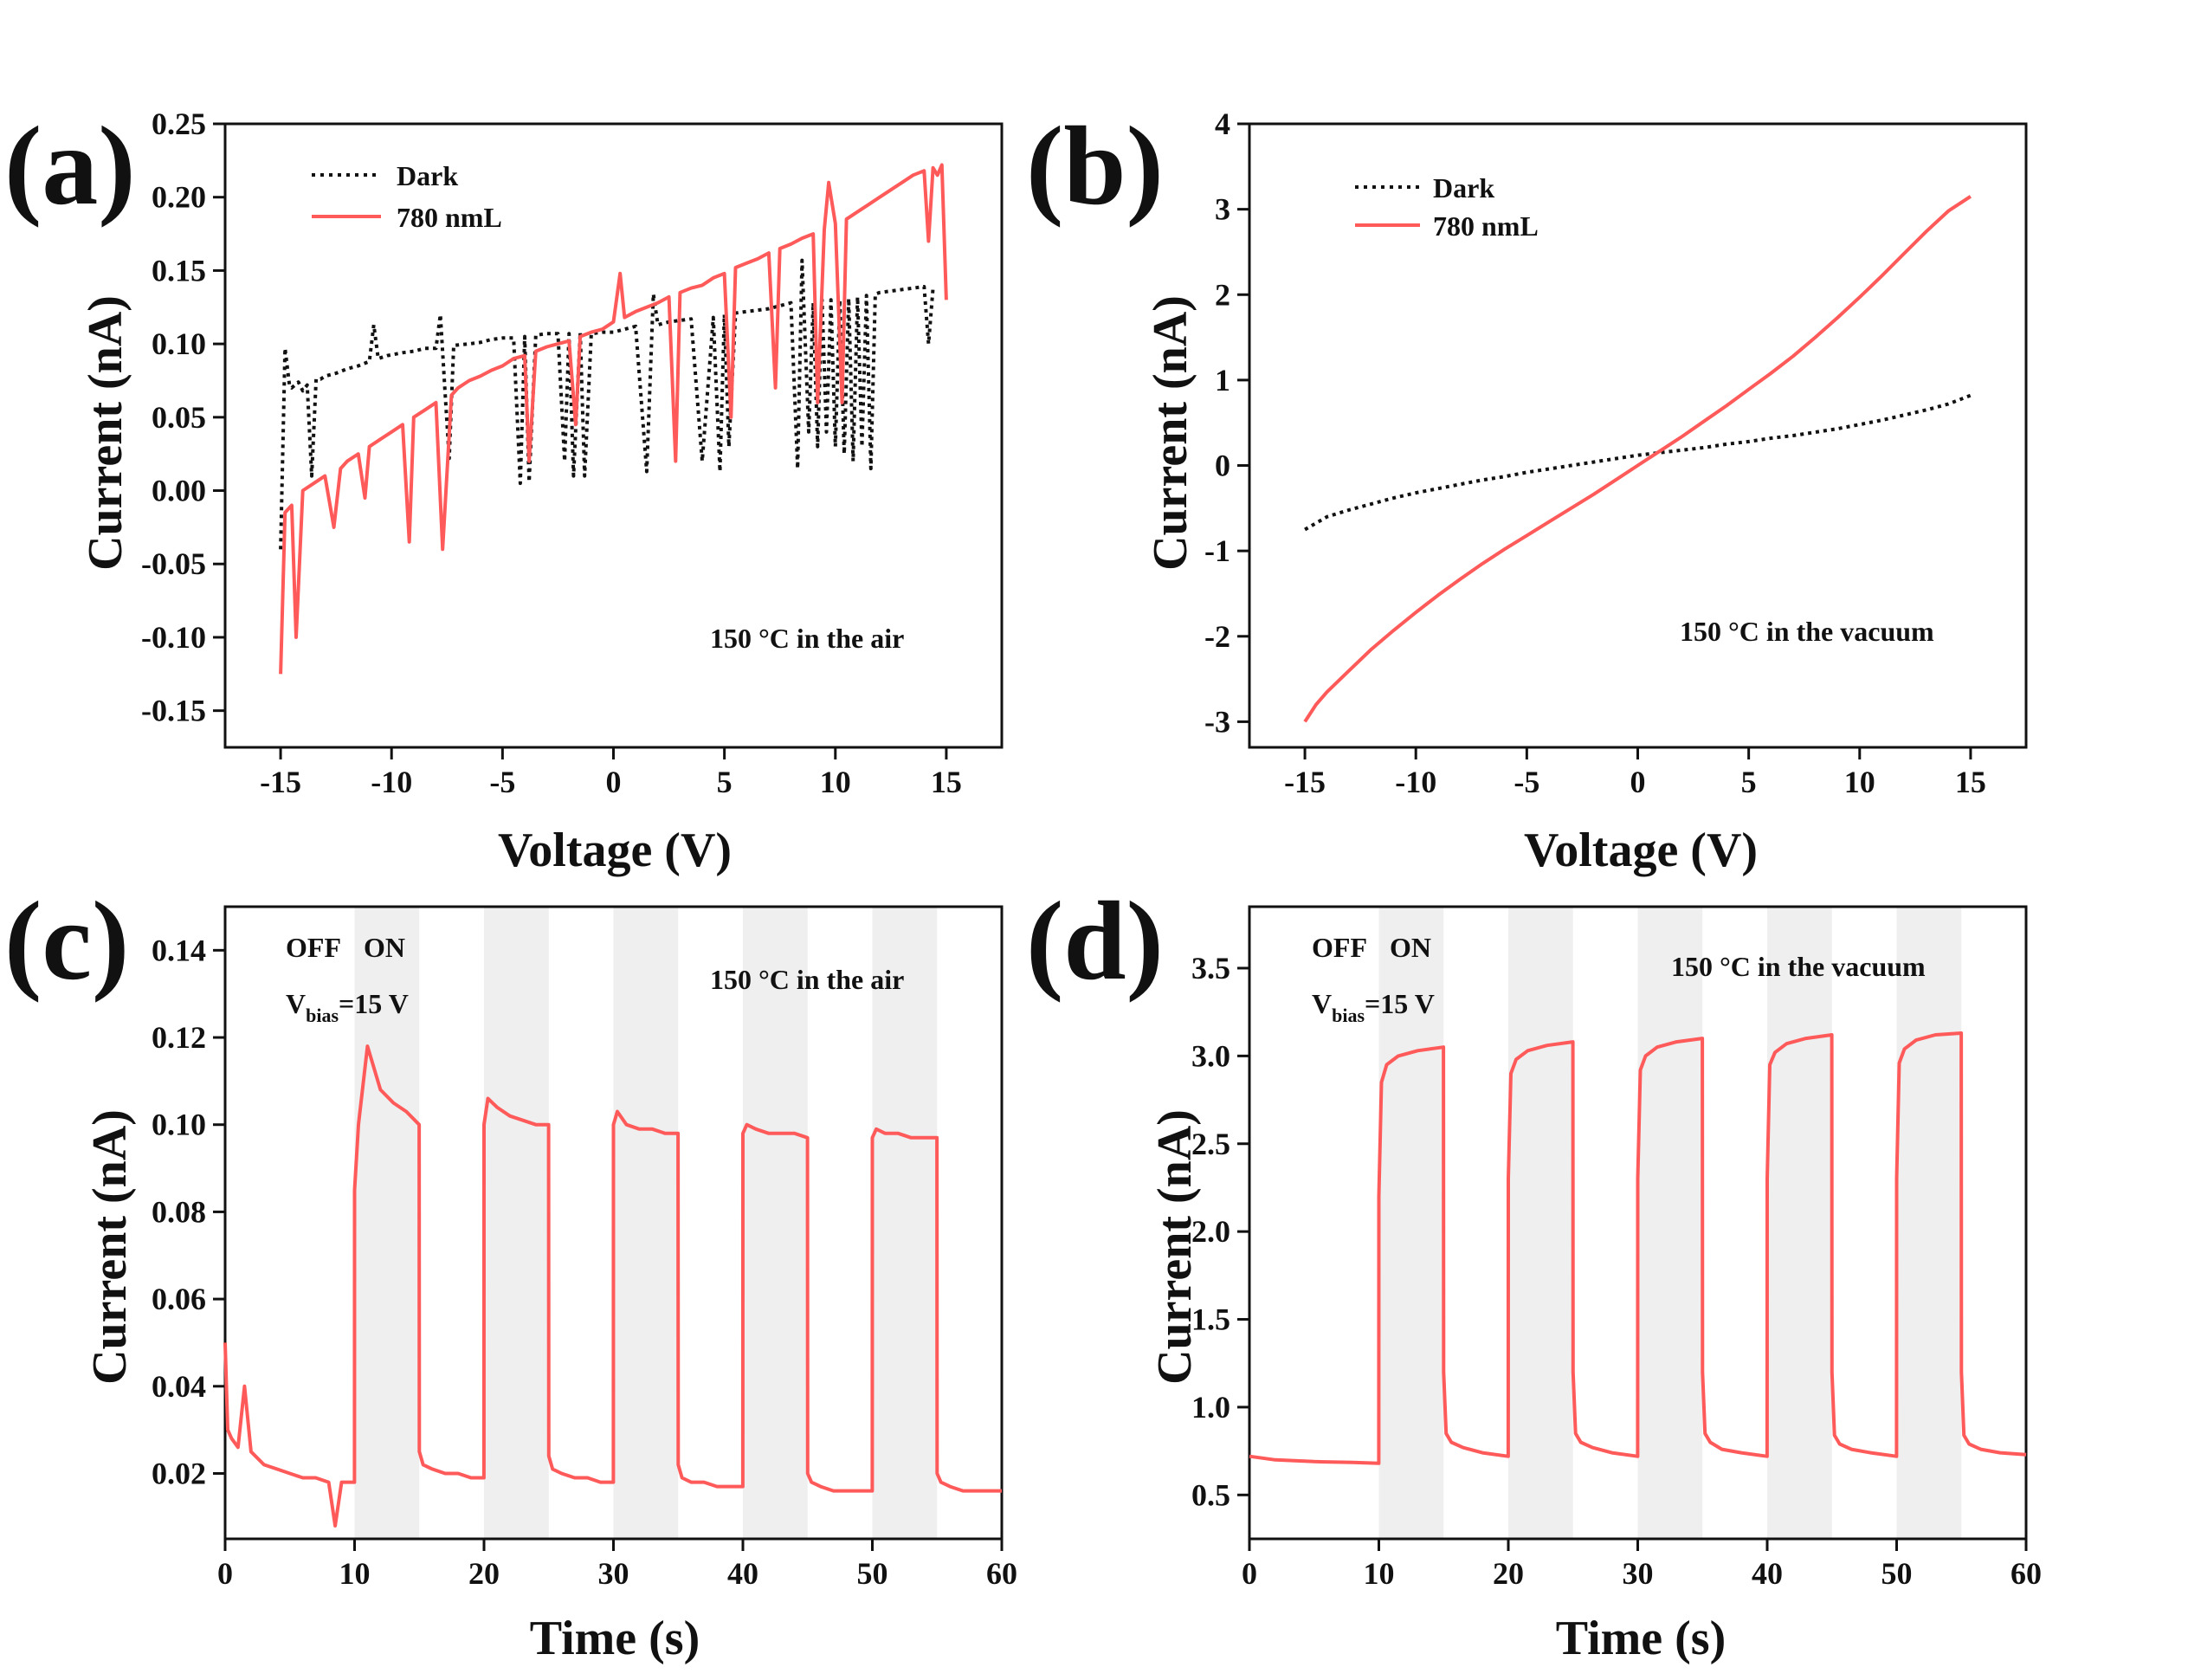  I want to click on panel-c-ytick-label: 0.04, so click(179, 1386).